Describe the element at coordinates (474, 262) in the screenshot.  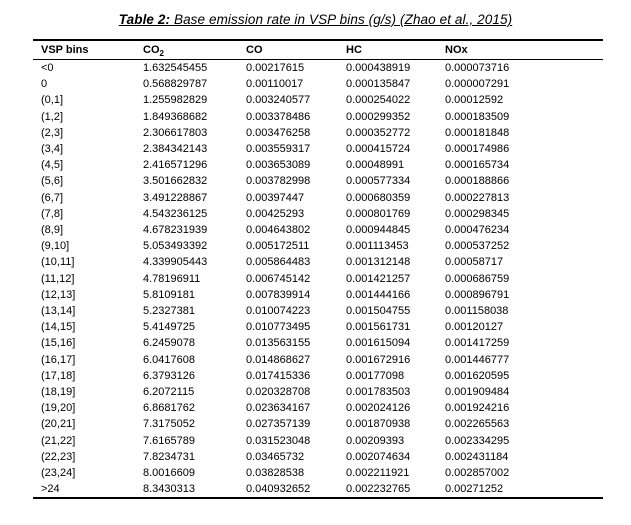
I see `value-cell: 0.00058717` at that location.